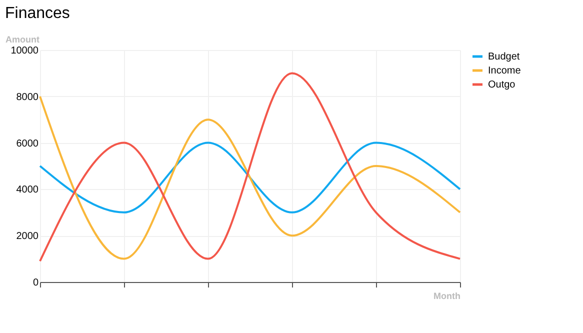 This screenshot has width=583, height=333. Describe the element at coordinates (27, 97) in the screenshot. I see `y-tick-label: 8000` at that location.